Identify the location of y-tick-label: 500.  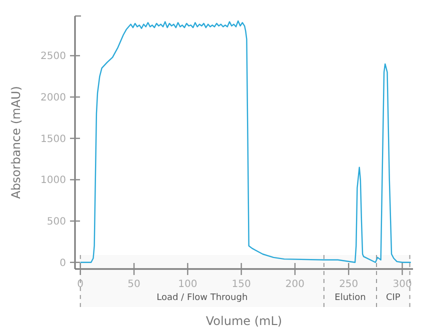
(56, 222).